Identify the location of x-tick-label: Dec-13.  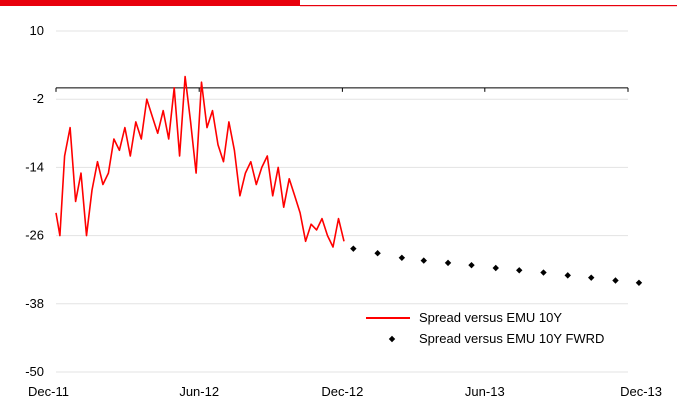
(641, 391).